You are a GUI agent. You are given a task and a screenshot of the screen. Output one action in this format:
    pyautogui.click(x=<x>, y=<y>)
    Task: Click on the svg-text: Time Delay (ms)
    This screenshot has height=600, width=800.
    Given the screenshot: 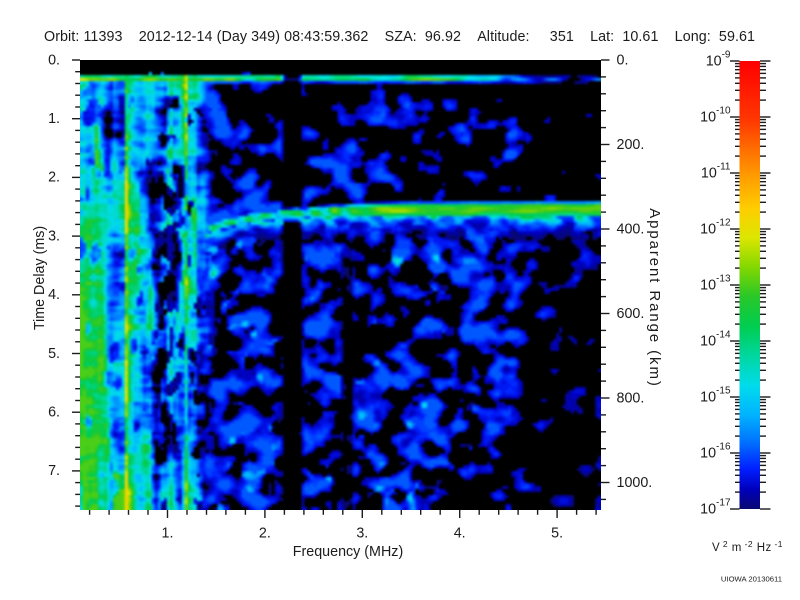 What is the action you would take?
    pyautogui.click(x=40, y=278)
    